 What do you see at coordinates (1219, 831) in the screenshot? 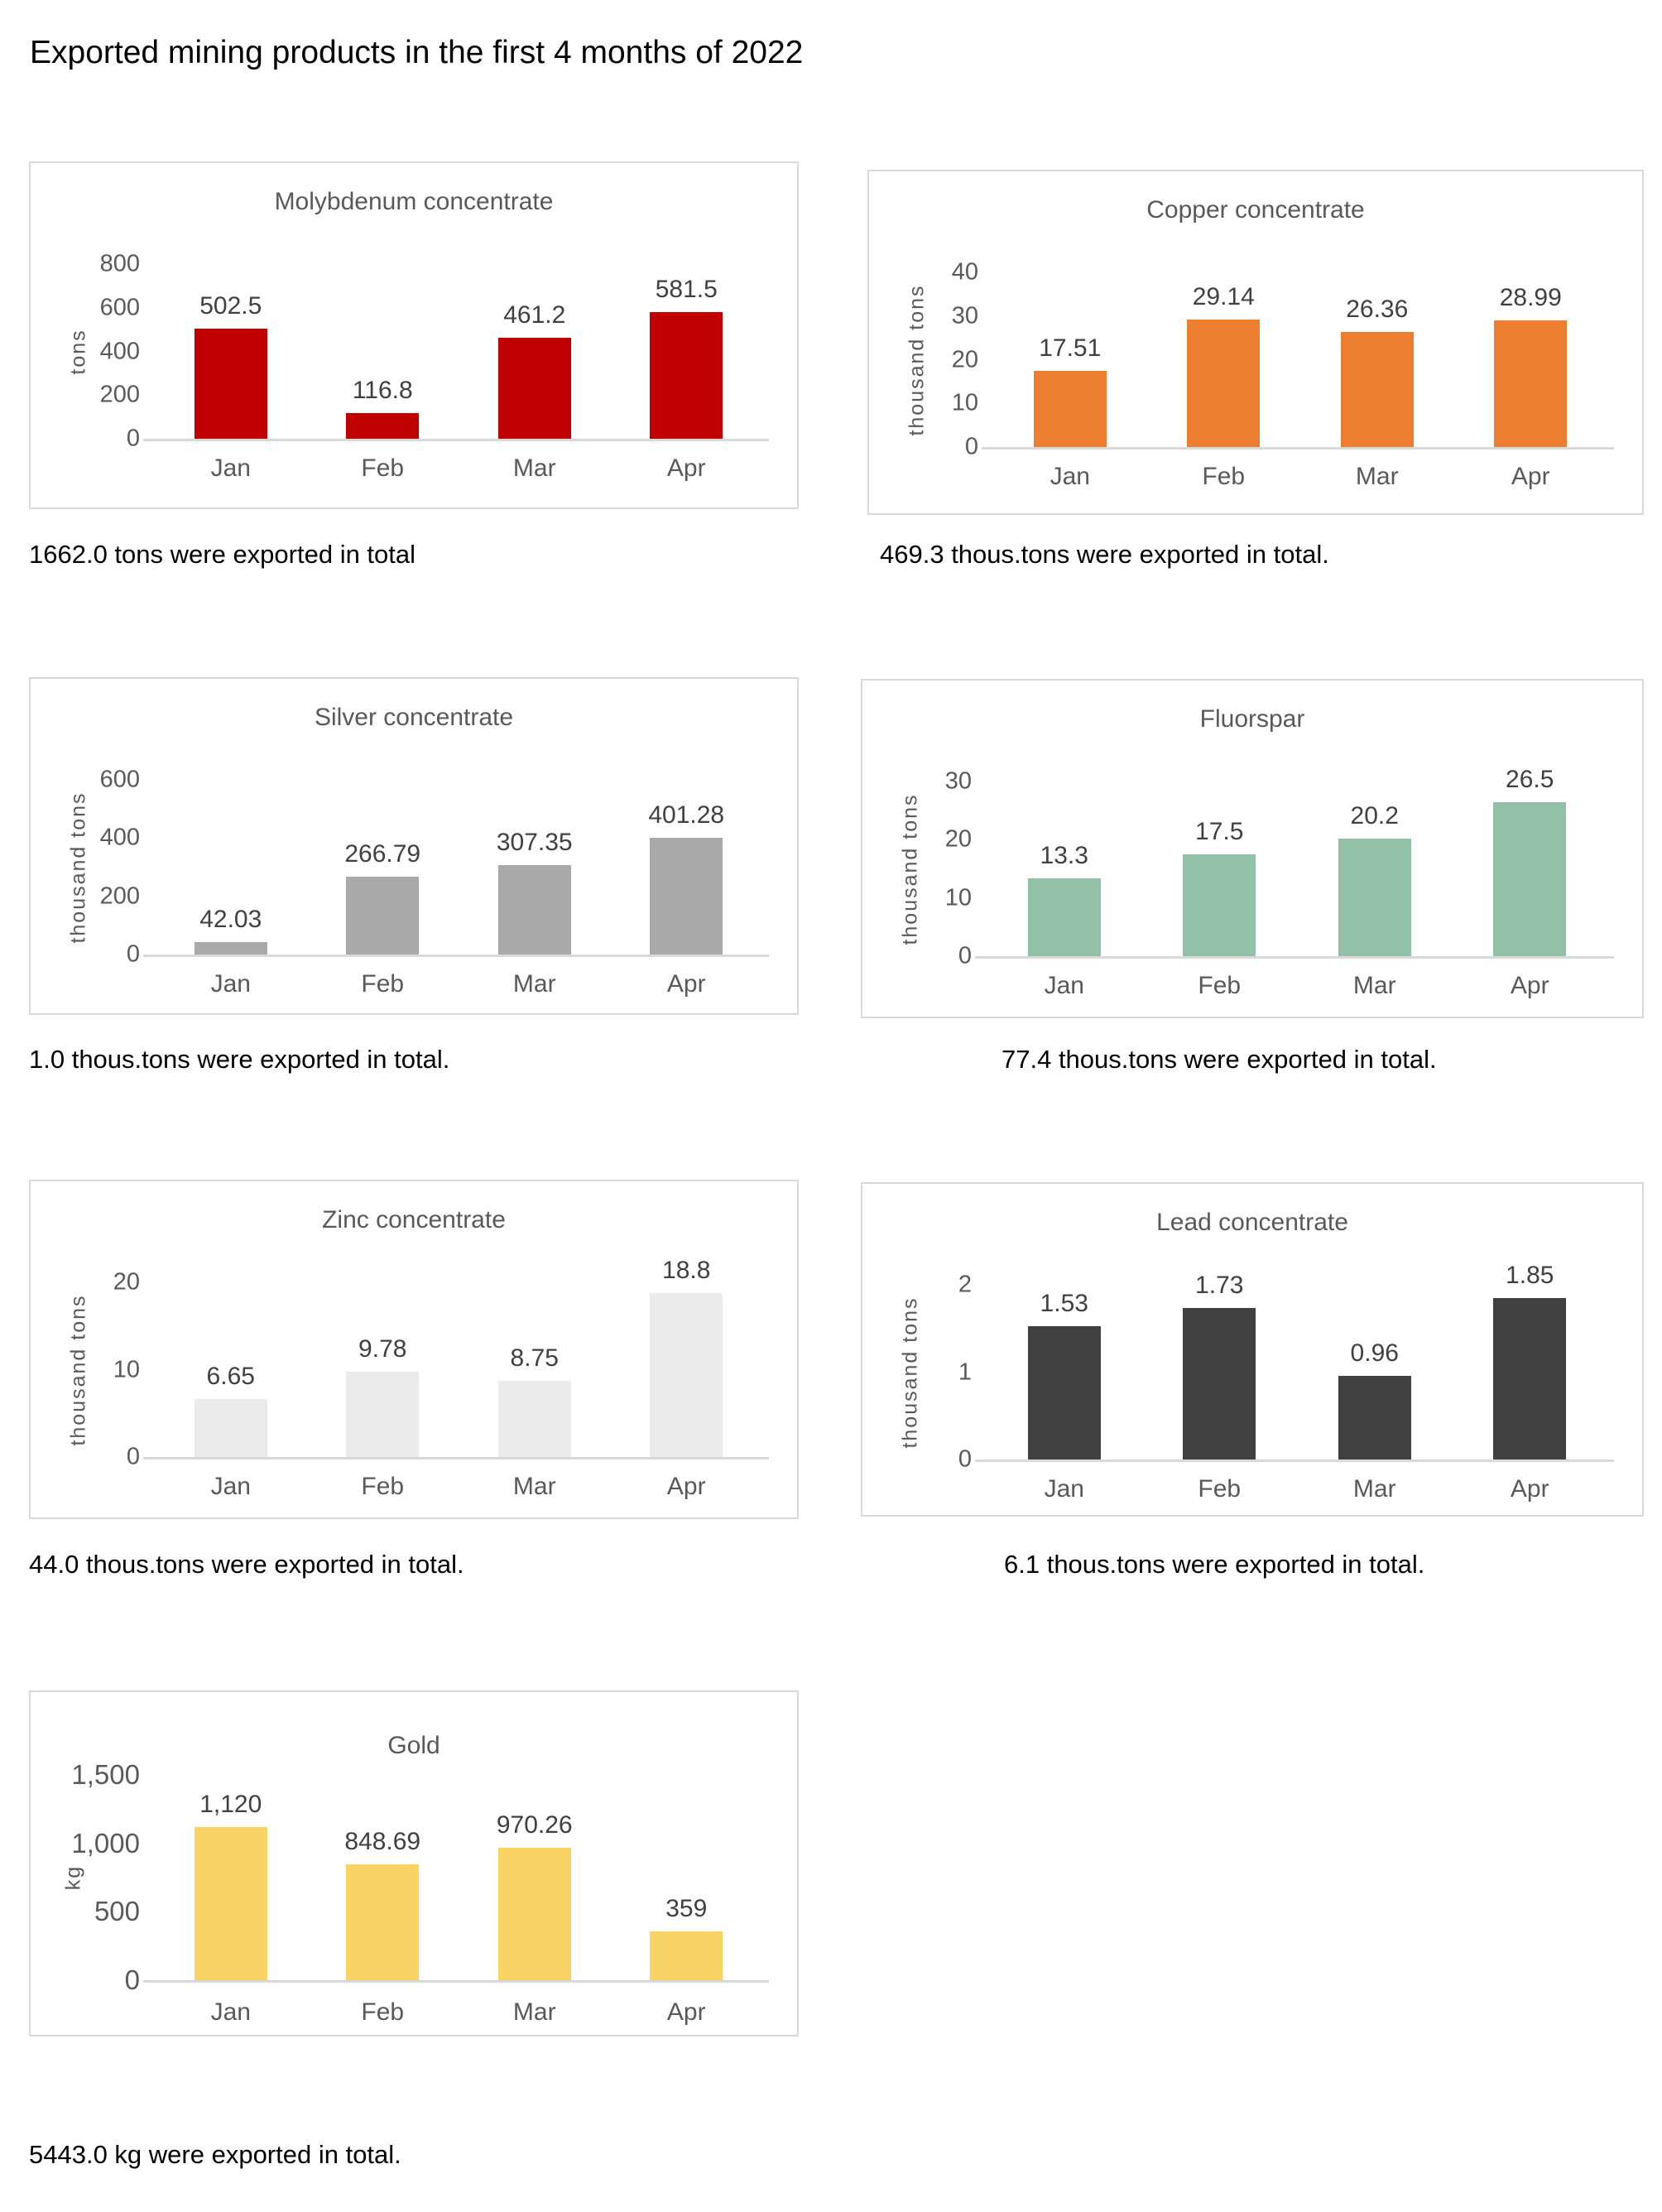
I see `bar-value-label: 17.5` at bounding box center [1219, 831].